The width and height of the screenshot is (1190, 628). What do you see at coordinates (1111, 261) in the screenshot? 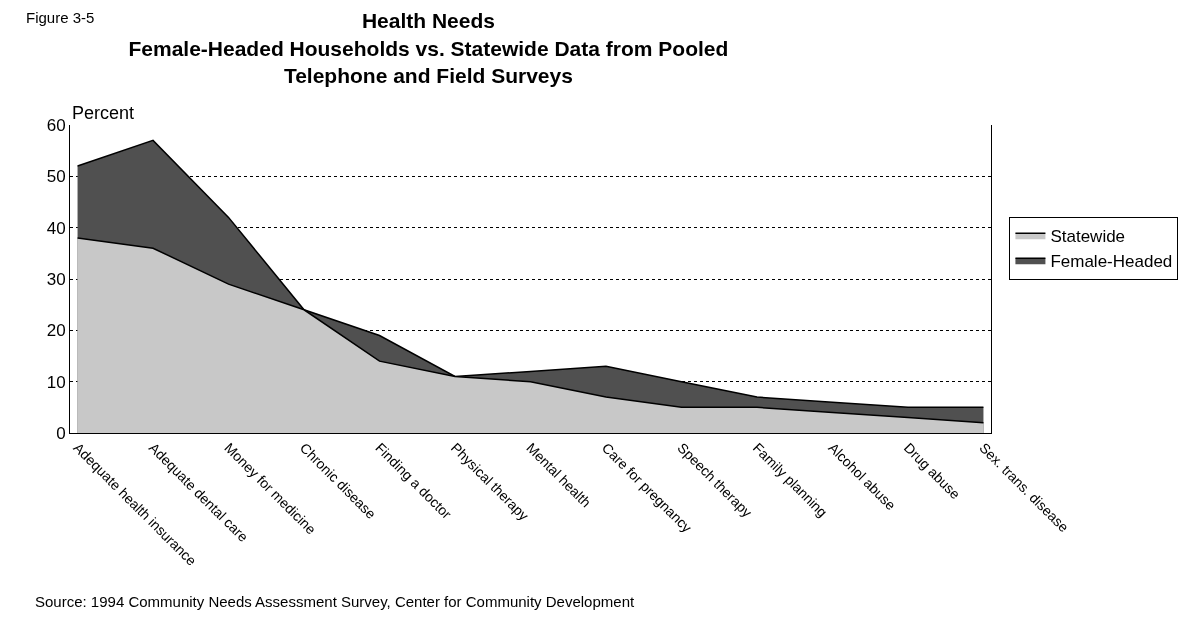
I see `legend-label: Female-Headed` at bounding box center [1111, 261].